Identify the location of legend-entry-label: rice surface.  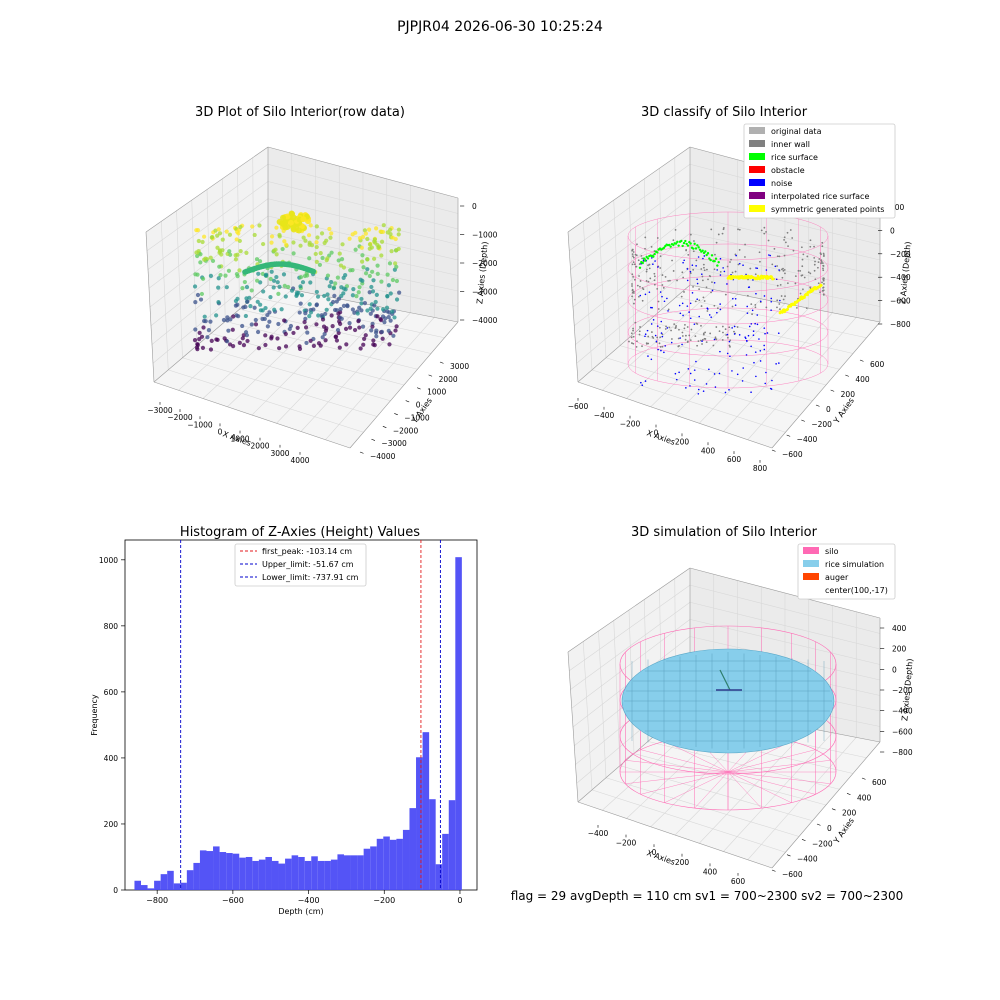
(794, 157).